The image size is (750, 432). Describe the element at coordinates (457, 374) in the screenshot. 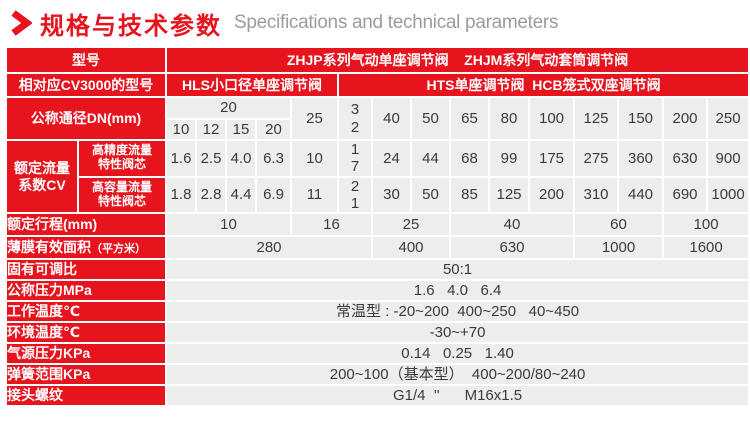

I see `spring-range-value: 200~100（基本型） 400~200/80~240` at that location.